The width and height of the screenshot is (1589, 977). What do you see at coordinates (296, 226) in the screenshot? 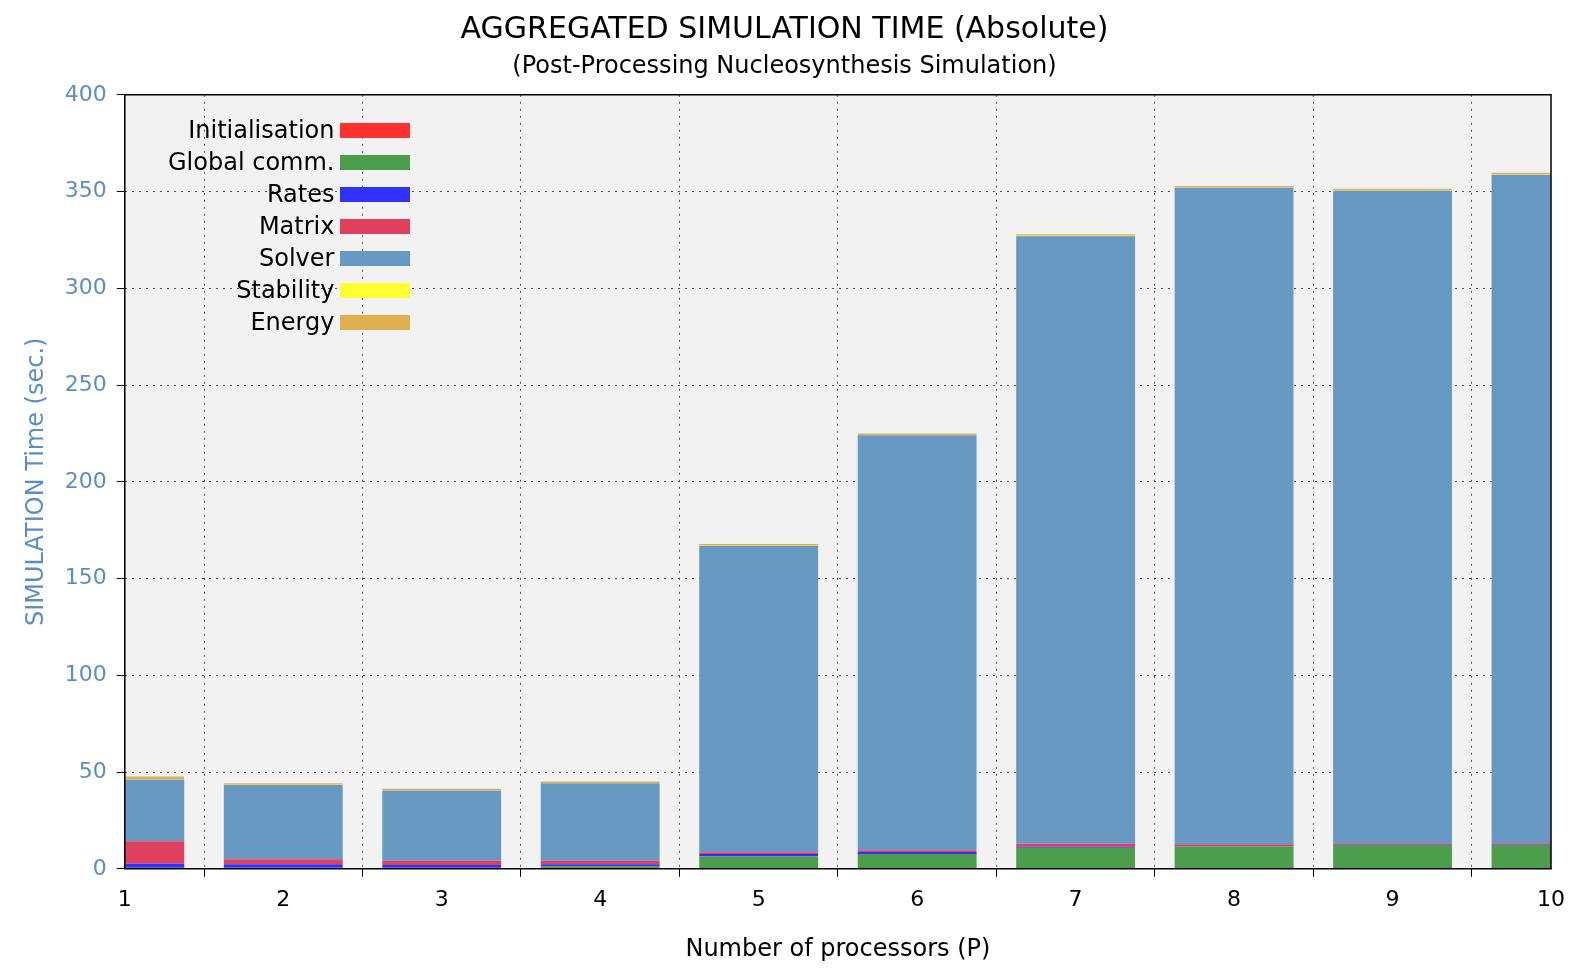
I see `legend-label: Matrix` at bounding box center [296, 226].